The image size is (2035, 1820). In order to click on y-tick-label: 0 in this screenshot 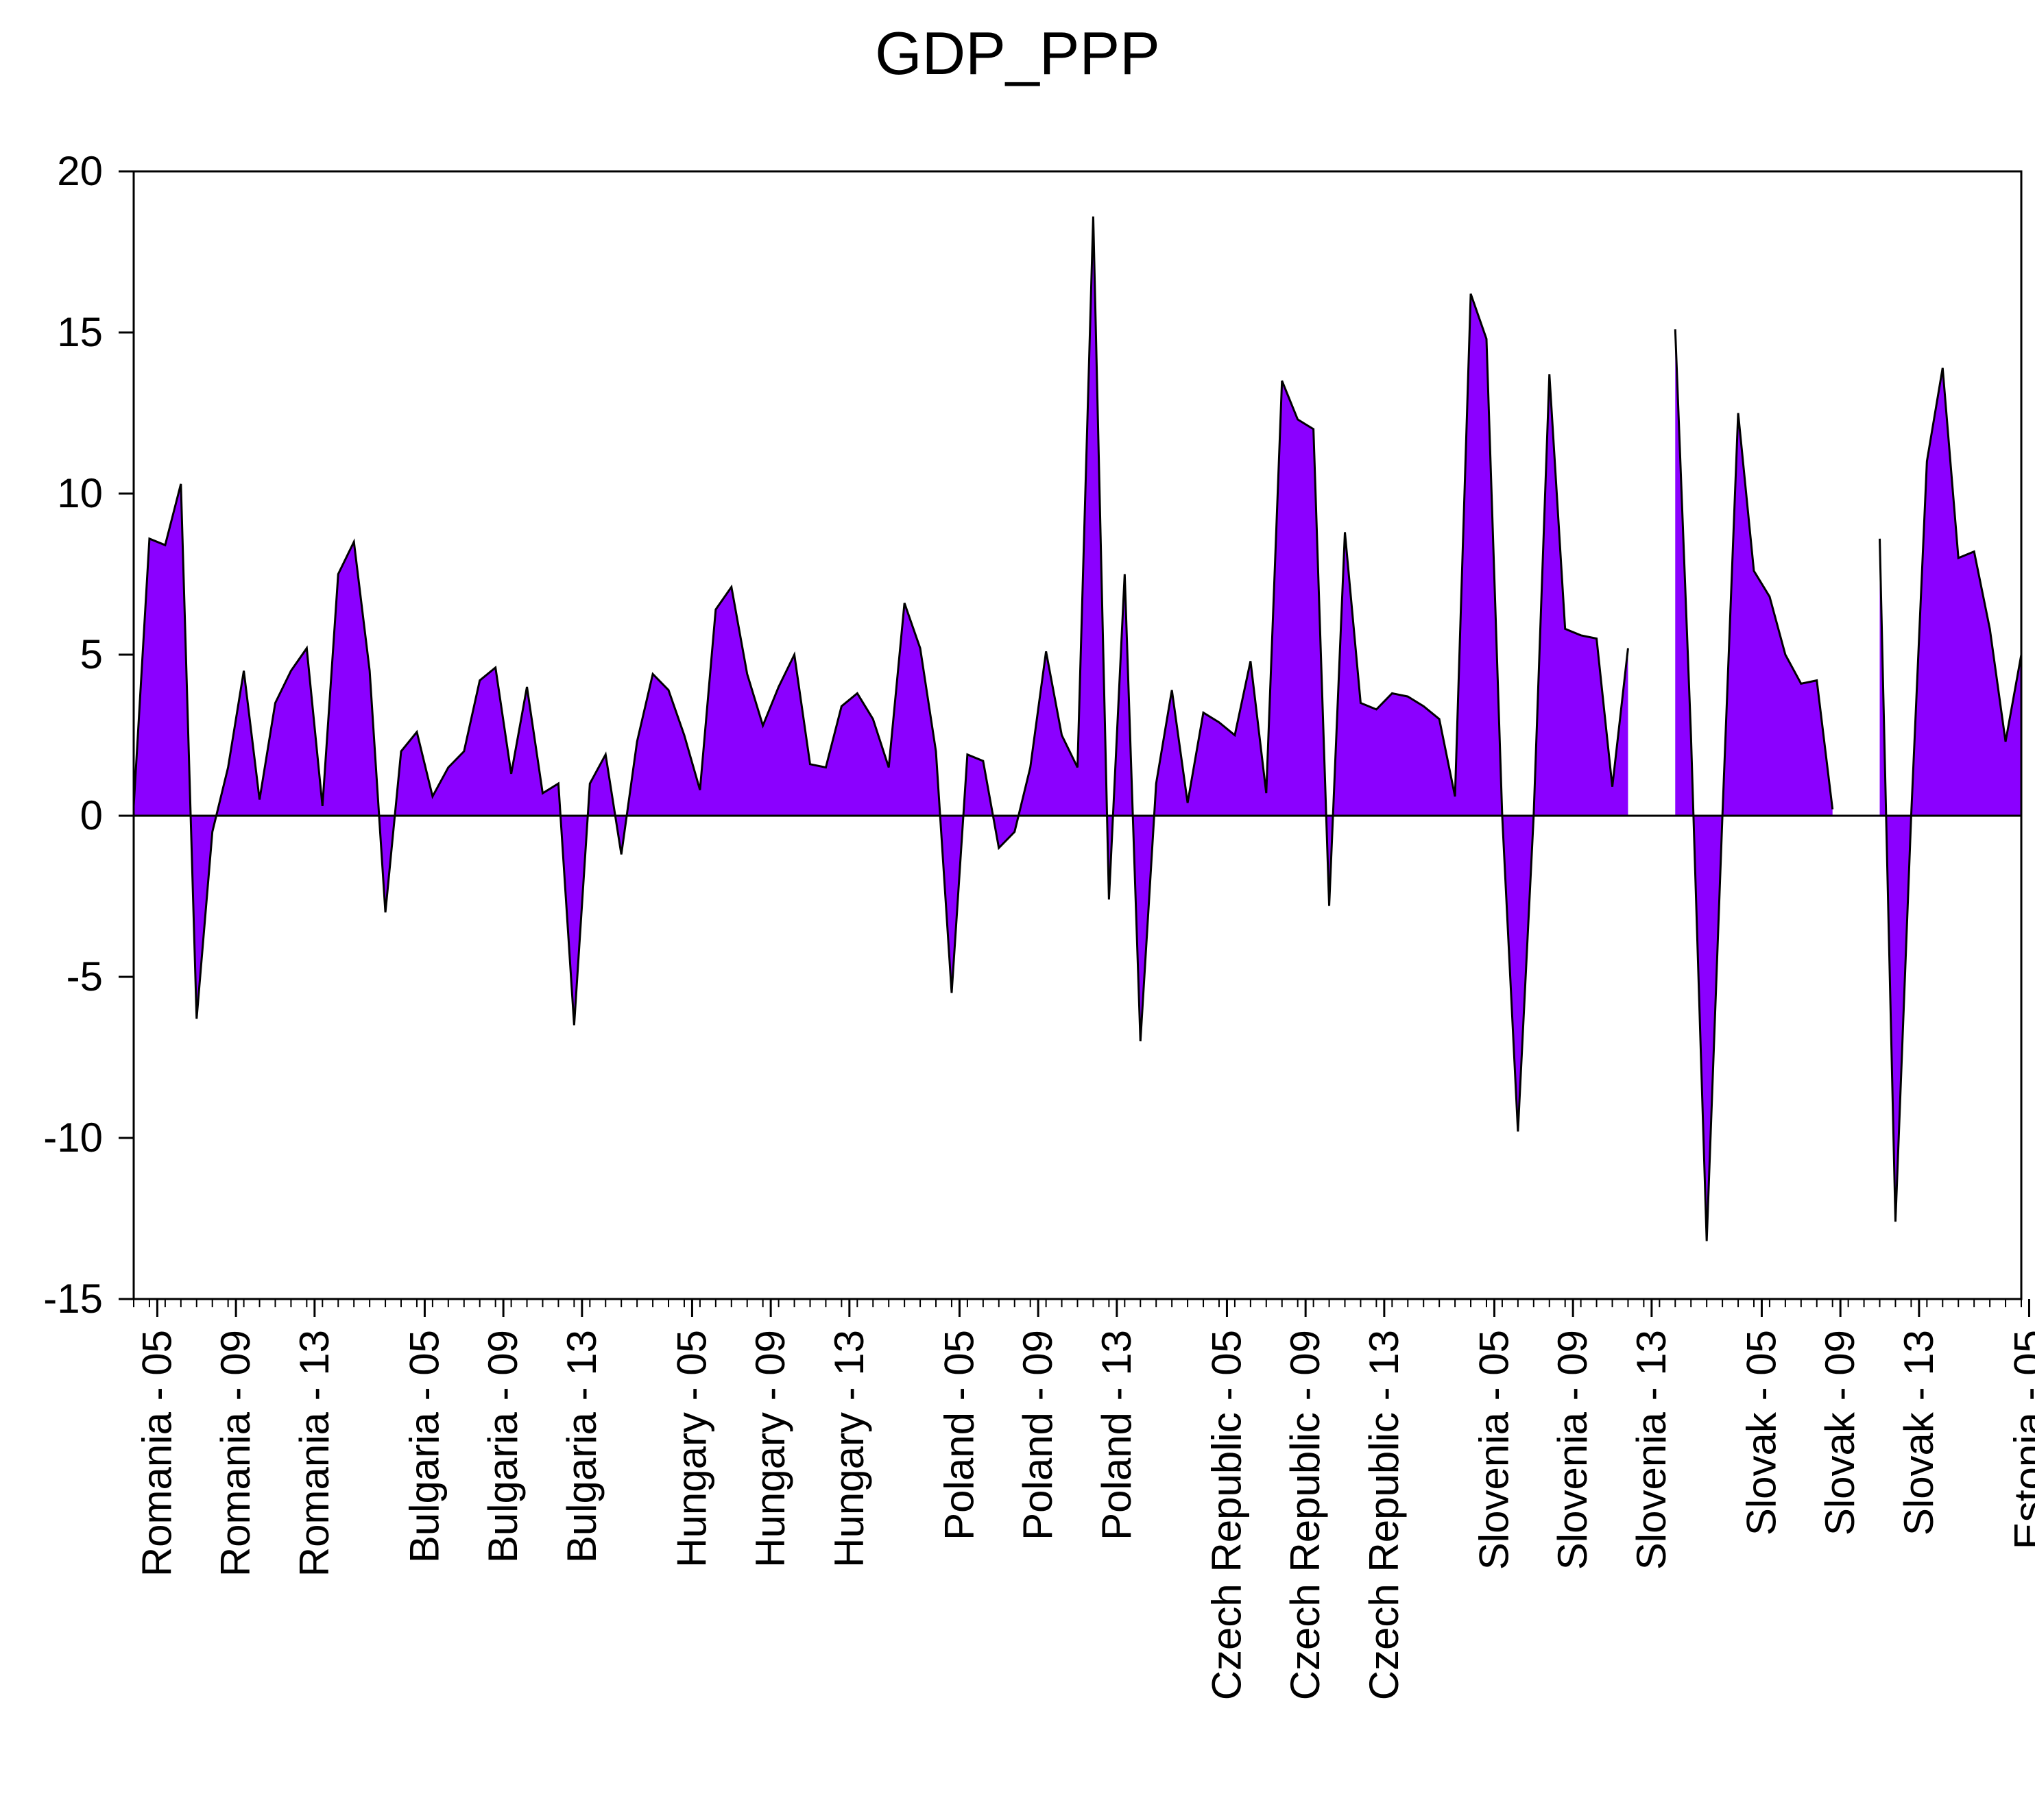, I will do `click(91, 815)`.